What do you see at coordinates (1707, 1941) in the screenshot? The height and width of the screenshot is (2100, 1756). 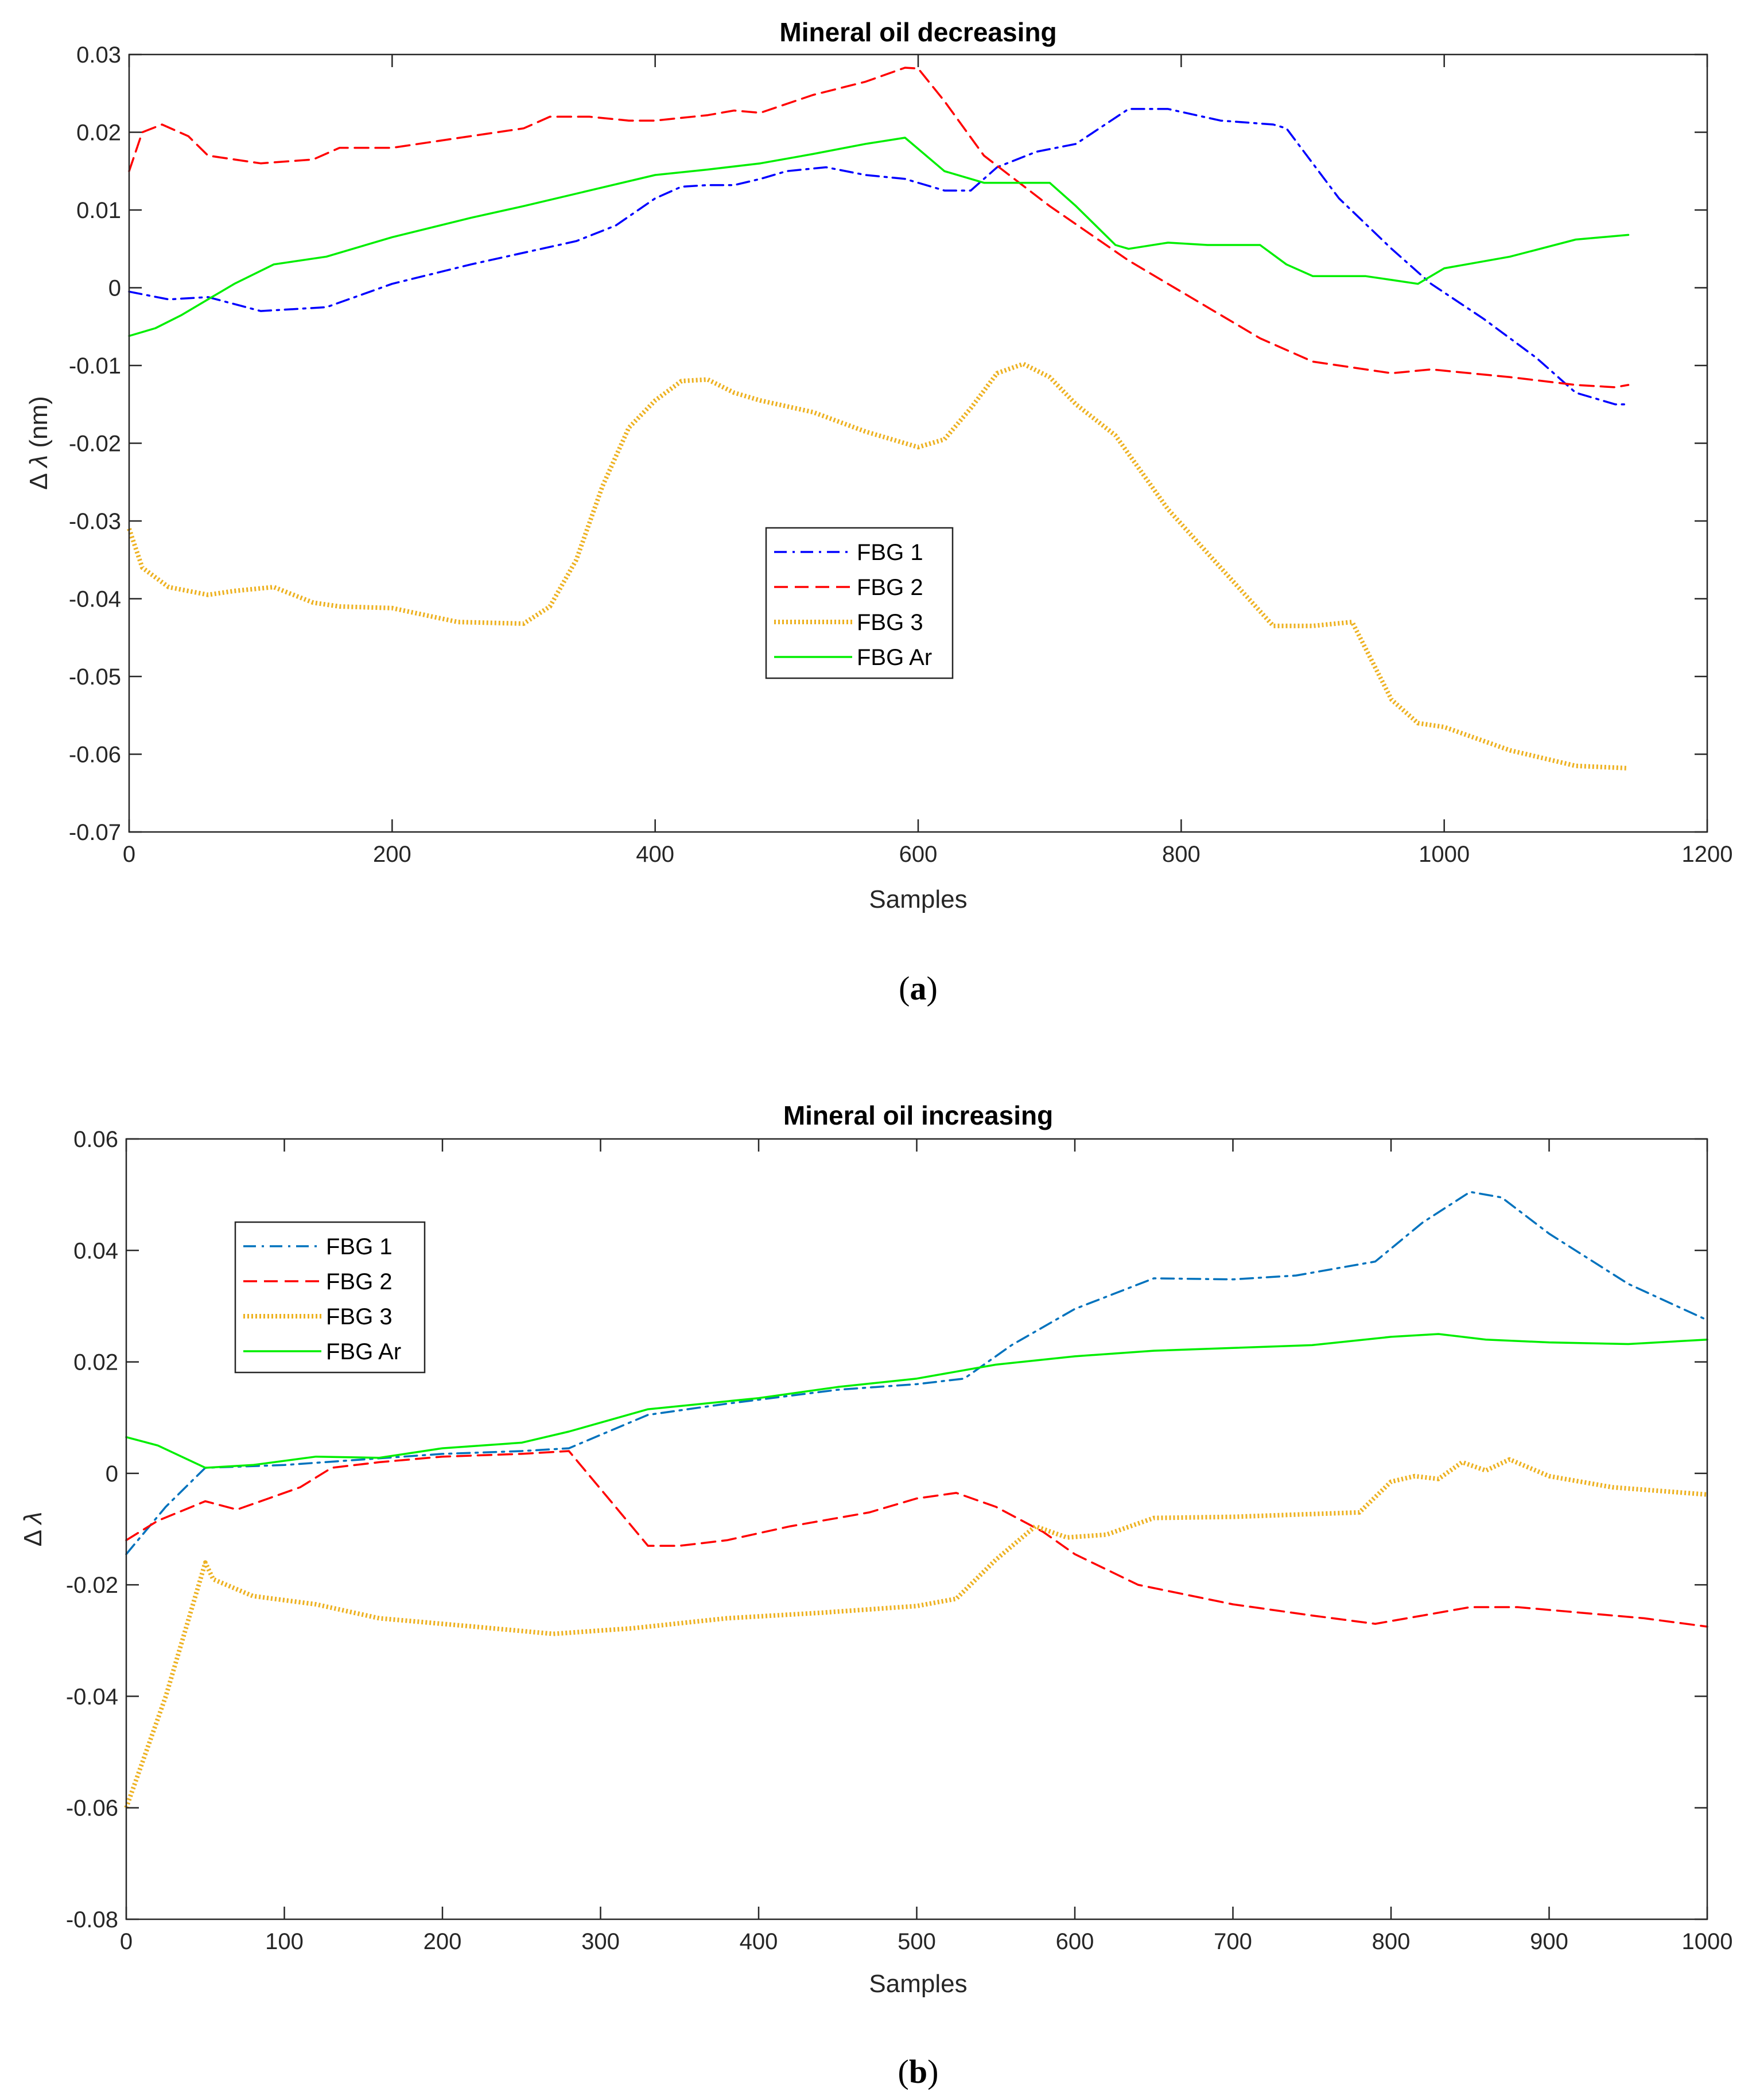 I see `x-tick-label-b-10: 1000` at bounding box center [1707, 1941].